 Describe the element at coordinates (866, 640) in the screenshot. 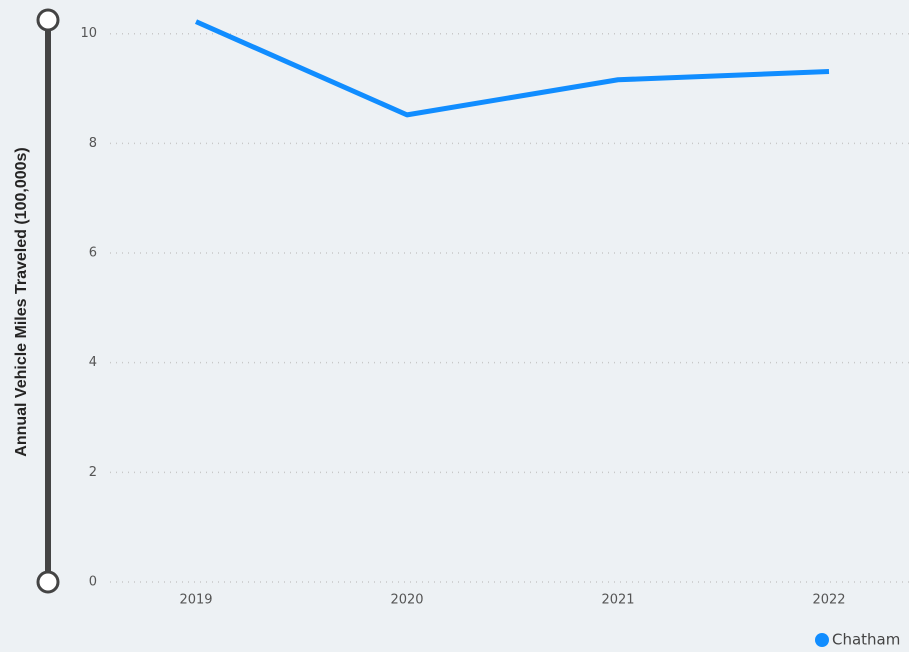

I see `legend-label: Chatham` at that location.